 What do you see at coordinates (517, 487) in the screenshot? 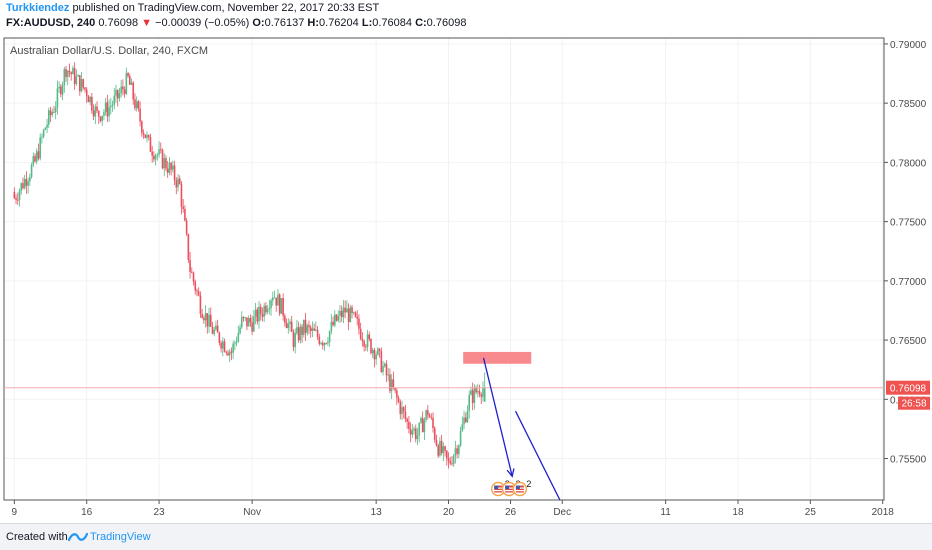
I see `flag-canton` at bounding box center [517, 487].